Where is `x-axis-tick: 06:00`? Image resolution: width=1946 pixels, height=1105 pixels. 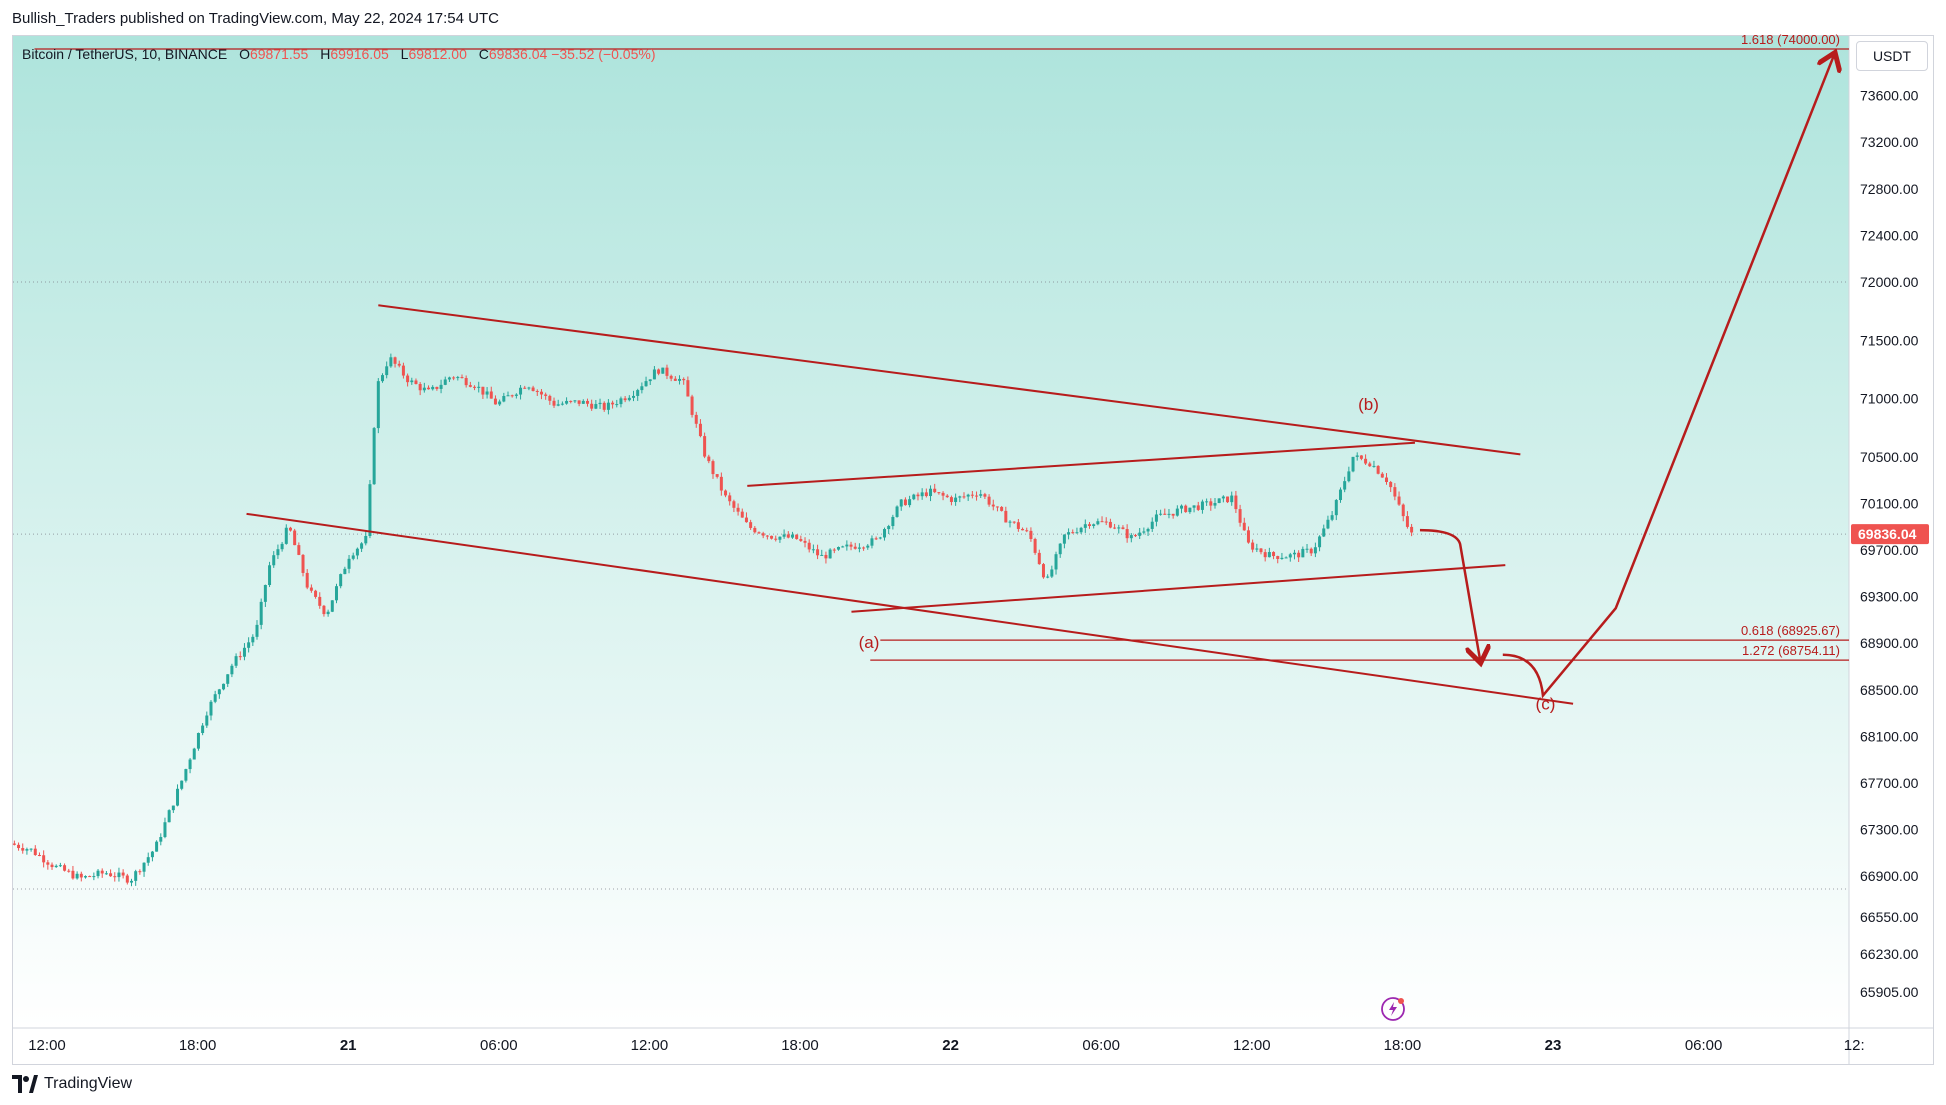
x-axis-tick: 06:00 is located at coordinates (1101, 1045).